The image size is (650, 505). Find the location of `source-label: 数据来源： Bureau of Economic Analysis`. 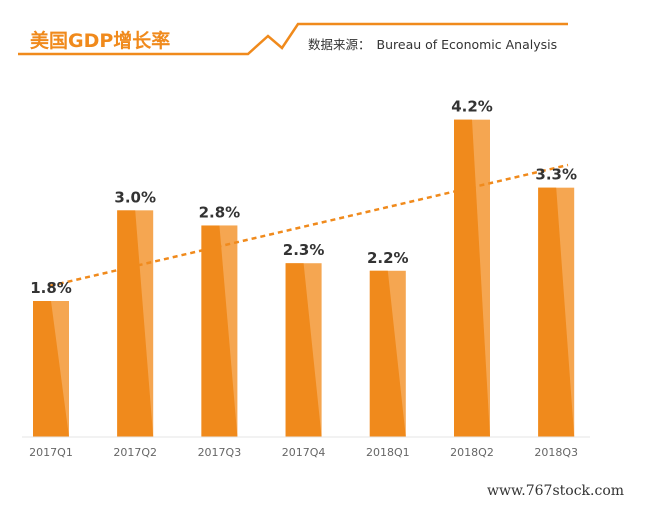

source-label: 数据来源： Bureau of Economic Analysis is located at coordinates (432, 44).